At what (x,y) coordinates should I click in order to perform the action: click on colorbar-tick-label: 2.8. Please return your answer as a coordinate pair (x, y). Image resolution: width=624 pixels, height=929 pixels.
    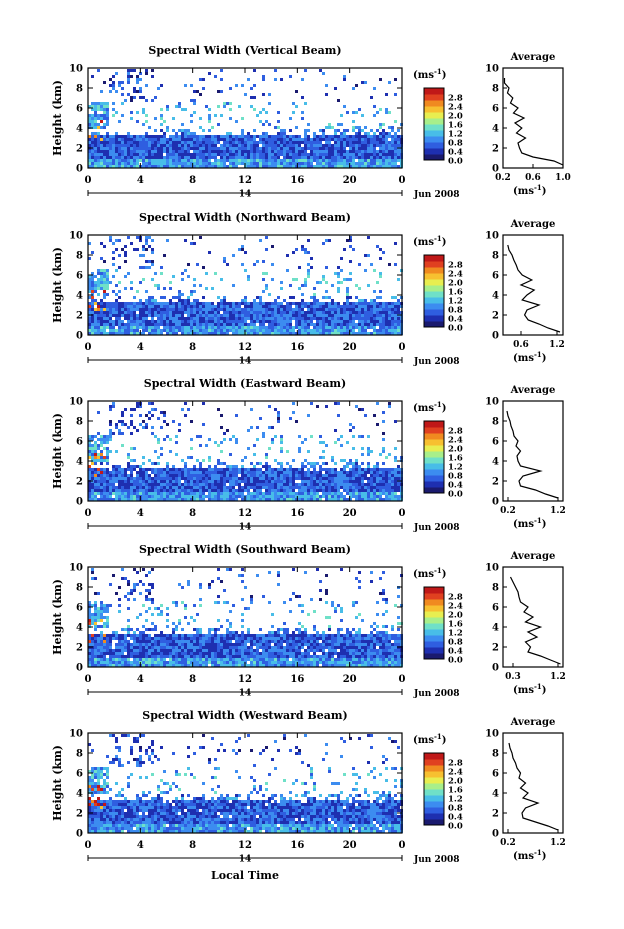
    Looking at the image, I should click on (455, 432).